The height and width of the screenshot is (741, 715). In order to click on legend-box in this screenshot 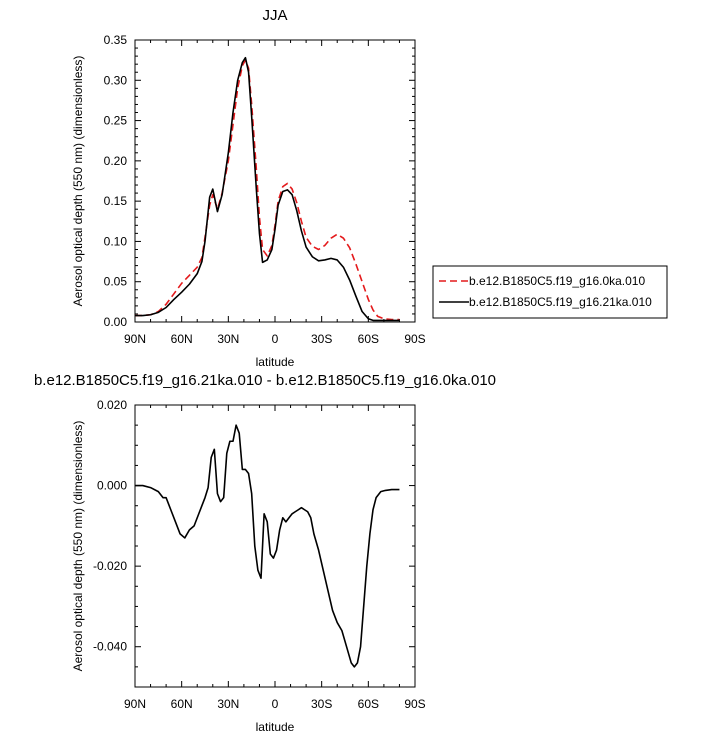, I will do `click(550, 292)`.